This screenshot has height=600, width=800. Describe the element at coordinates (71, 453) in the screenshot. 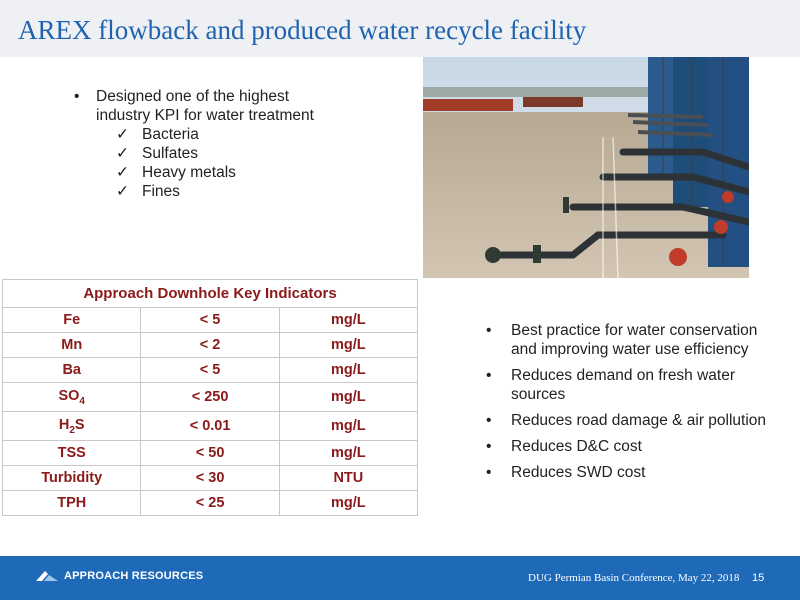

I see `param-cell: TSS` at that location.